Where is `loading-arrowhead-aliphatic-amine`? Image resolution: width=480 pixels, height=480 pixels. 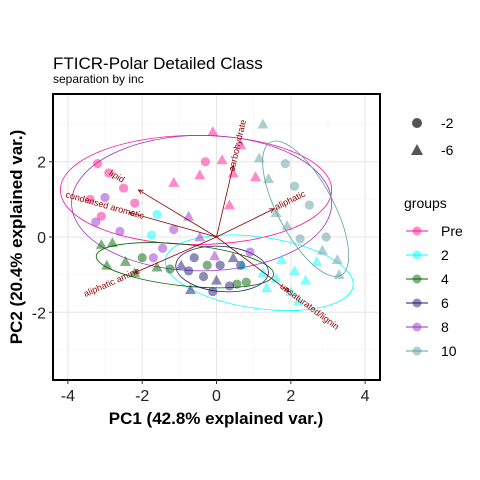 loading-arrowhead-aliphatic-amine is located at coordinates (136, 271).